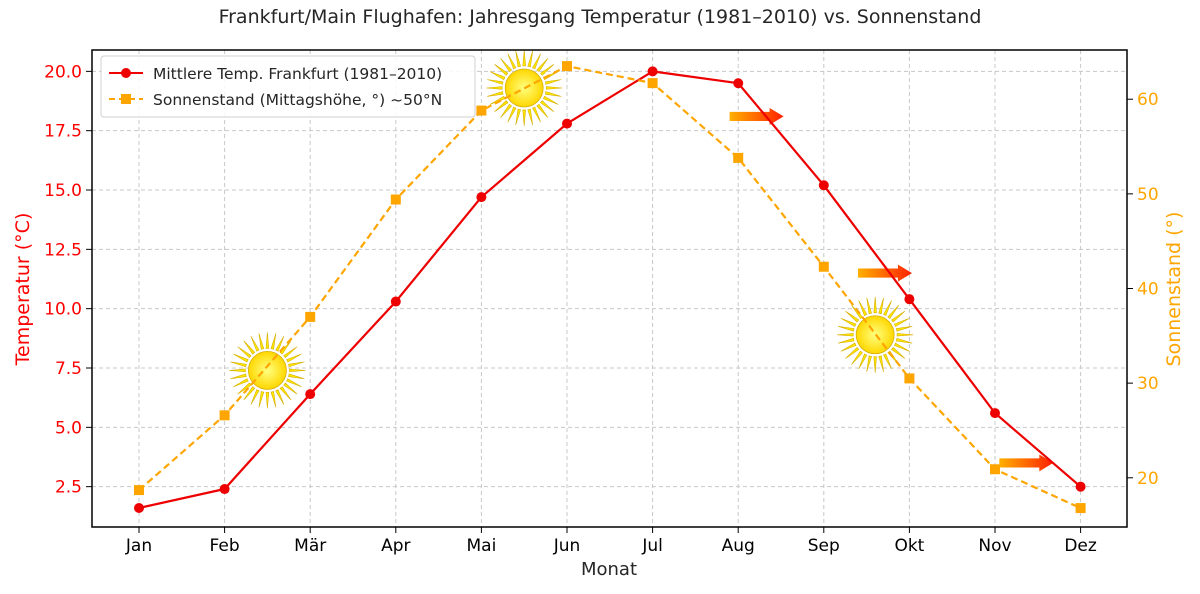 Image resolution: width=1200 pixels, height=594 pixels. What do you see at coordinates (994, 546) in the screenshot?
I see `tick-label-x: Nov` at bounding box center [994, 546].